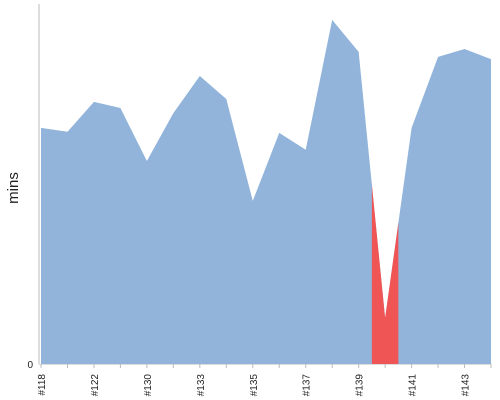  I want to click on x-tick-label: #135, so click(254, 385).